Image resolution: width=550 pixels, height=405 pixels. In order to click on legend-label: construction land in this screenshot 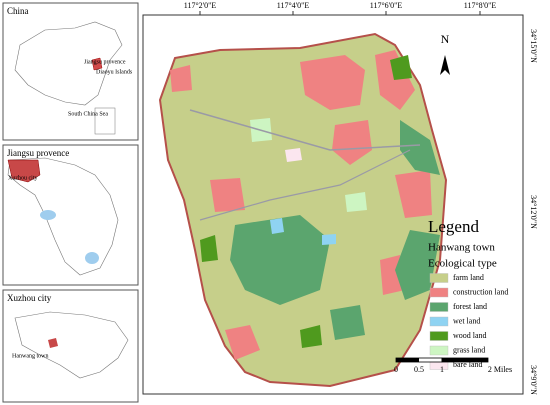, I will do `click(480, 291)`.